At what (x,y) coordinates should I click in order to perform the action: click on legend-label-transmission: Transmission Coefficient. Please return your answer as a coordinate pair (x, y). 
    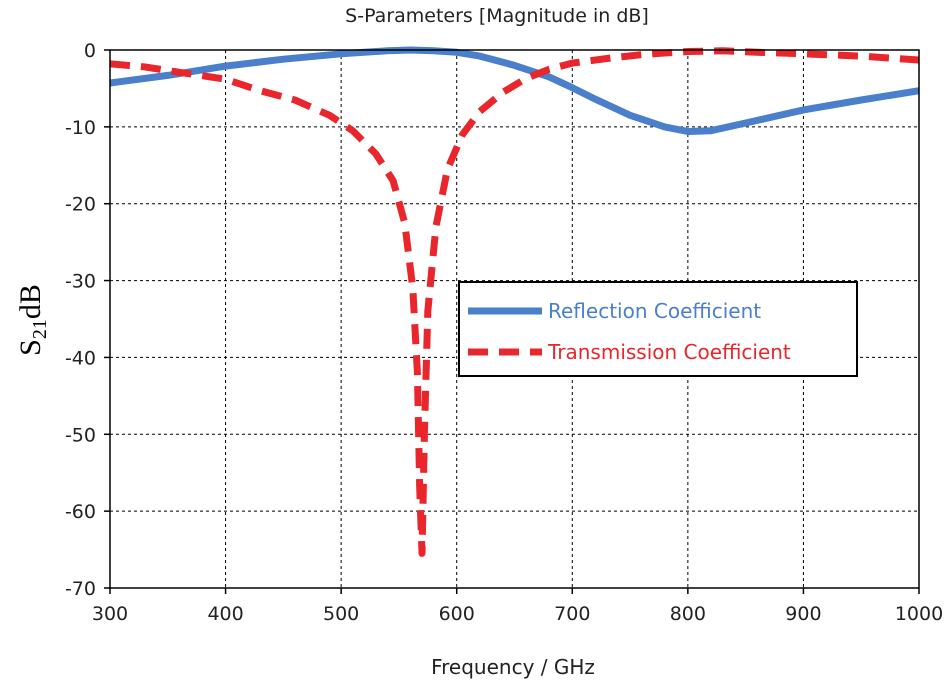
    Looking at the image, I should click on (669, 352).